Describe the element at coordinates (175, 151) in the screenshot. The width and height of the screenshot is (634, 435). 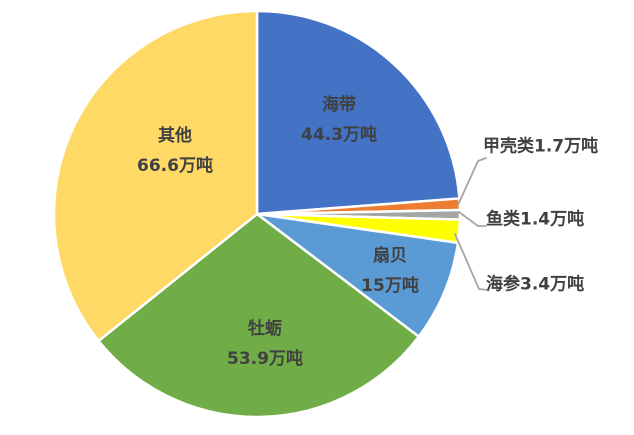
I see `slice-label-other: 其他 66.6万吨` at that location.